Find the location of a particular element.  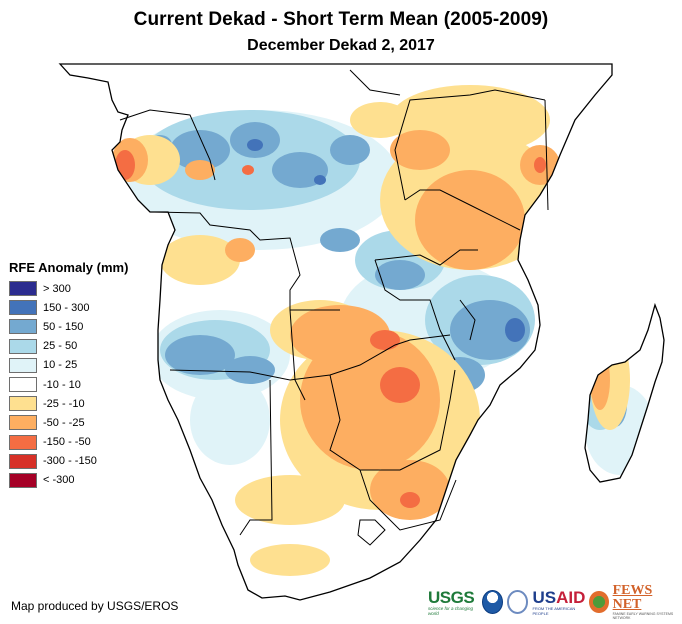

usaid-logo: USAID FROM THE AMERICAN PEOPLE is located at coordinates (558, 602).